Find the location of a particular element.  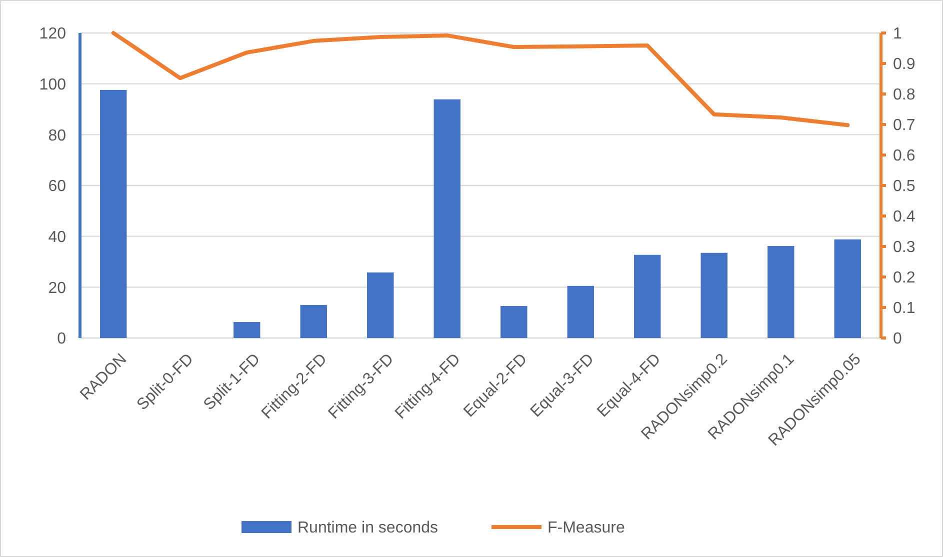

y-tick-label: 100 is located at coordinates (52, 85).